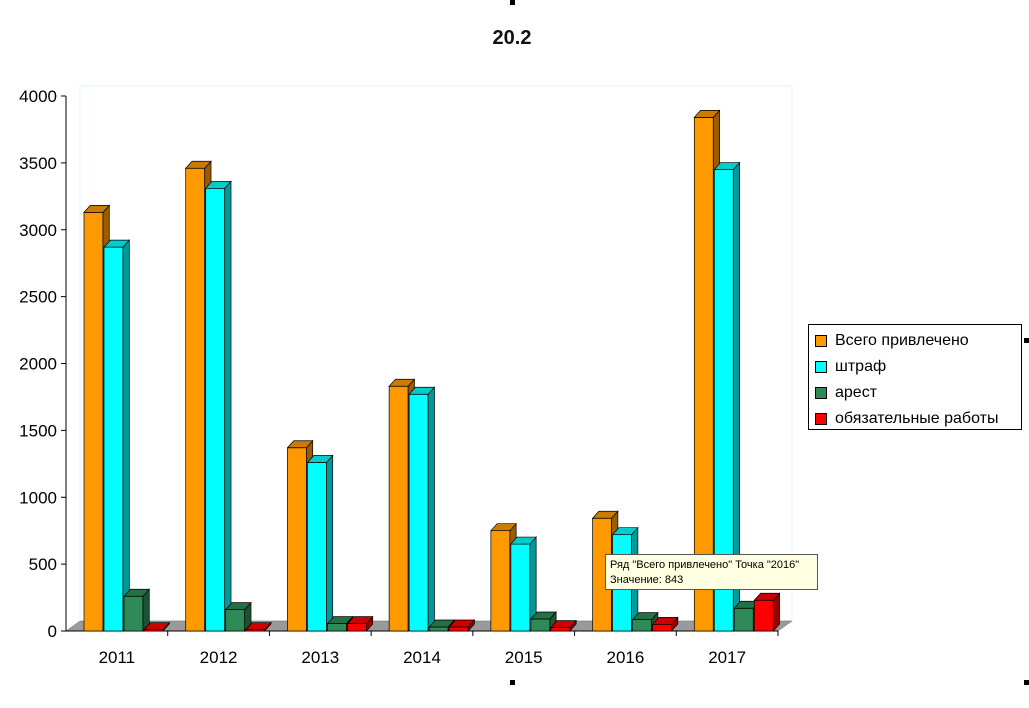  I want to click on y-tick-label: 3000, so click(38, 230).